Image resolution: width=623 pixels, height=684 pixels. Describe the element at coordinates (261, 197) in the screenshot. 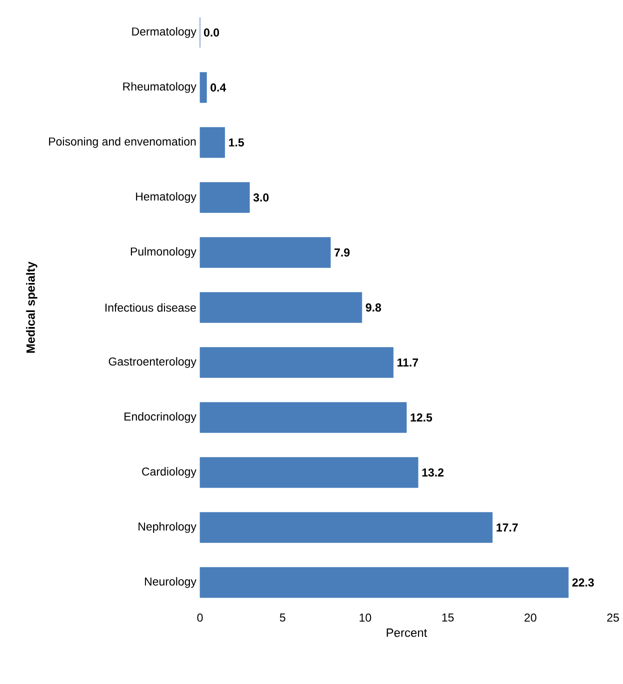

I see `data-label: 3.0` at that location.